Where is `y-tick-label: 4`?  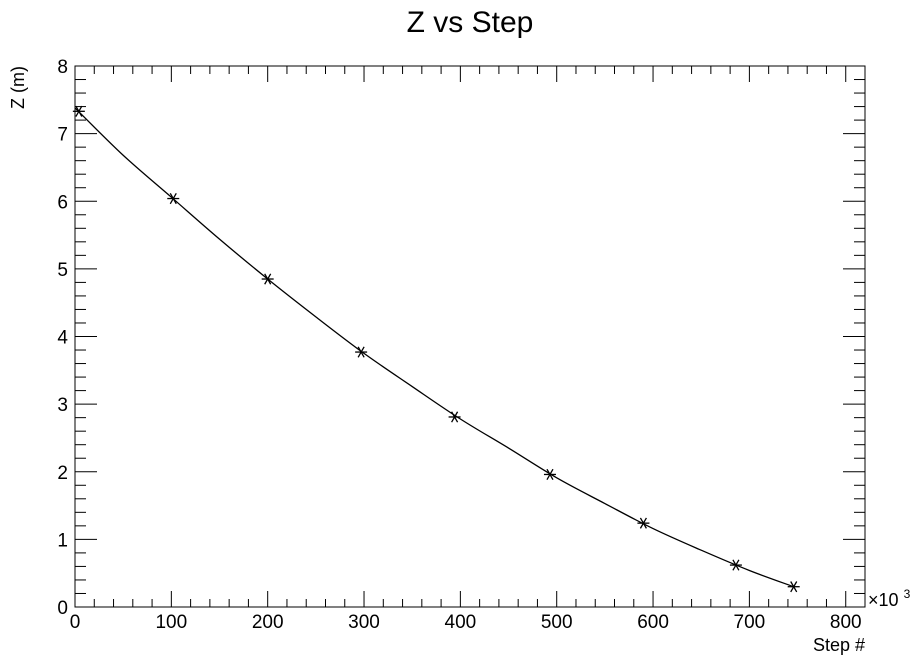 y-tick-label: 4 is located at coordinates (62, 338).